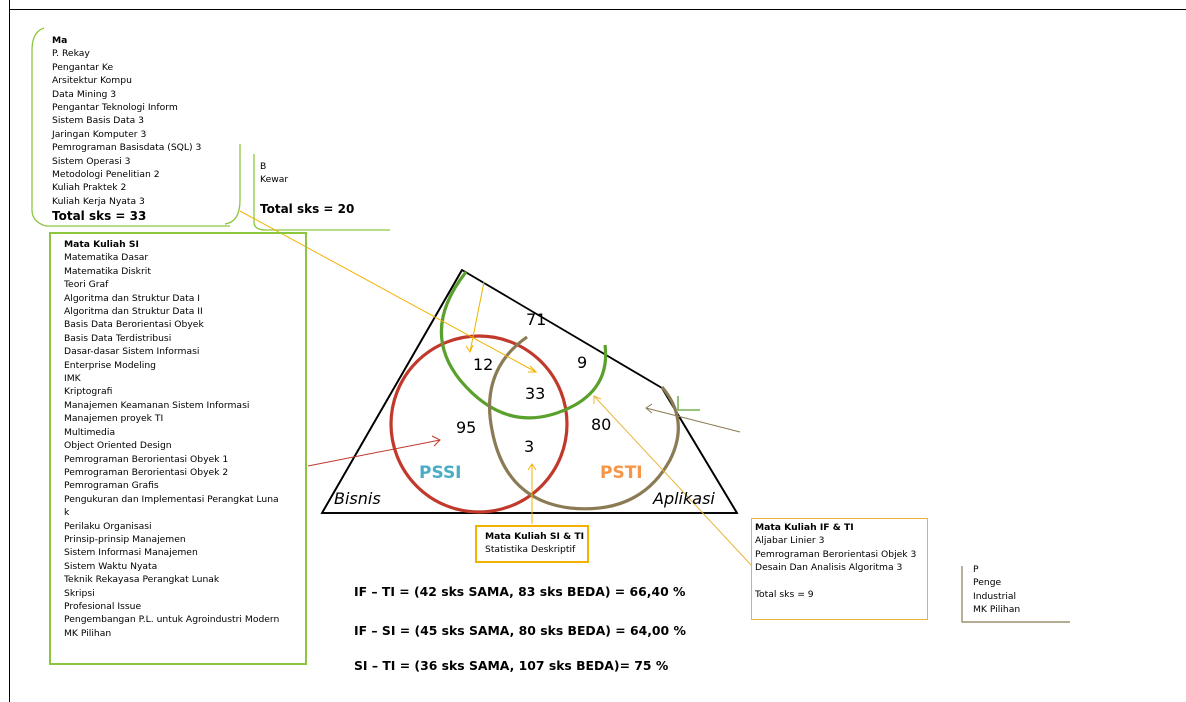  What do you see at coordinates (110, 365) in the screenshot?
I see `list-item: Enterprise Modeling` at bounding box center [110, 365].